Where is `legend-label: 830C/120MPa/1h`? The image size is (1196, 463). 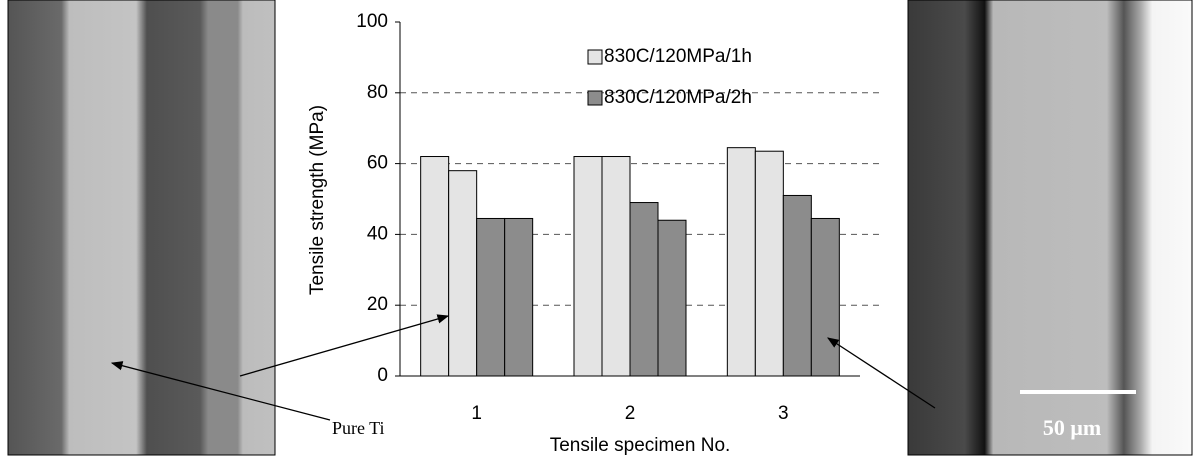
legend-label: 830C/120MPa/1h is located at coordinates (678, 56).